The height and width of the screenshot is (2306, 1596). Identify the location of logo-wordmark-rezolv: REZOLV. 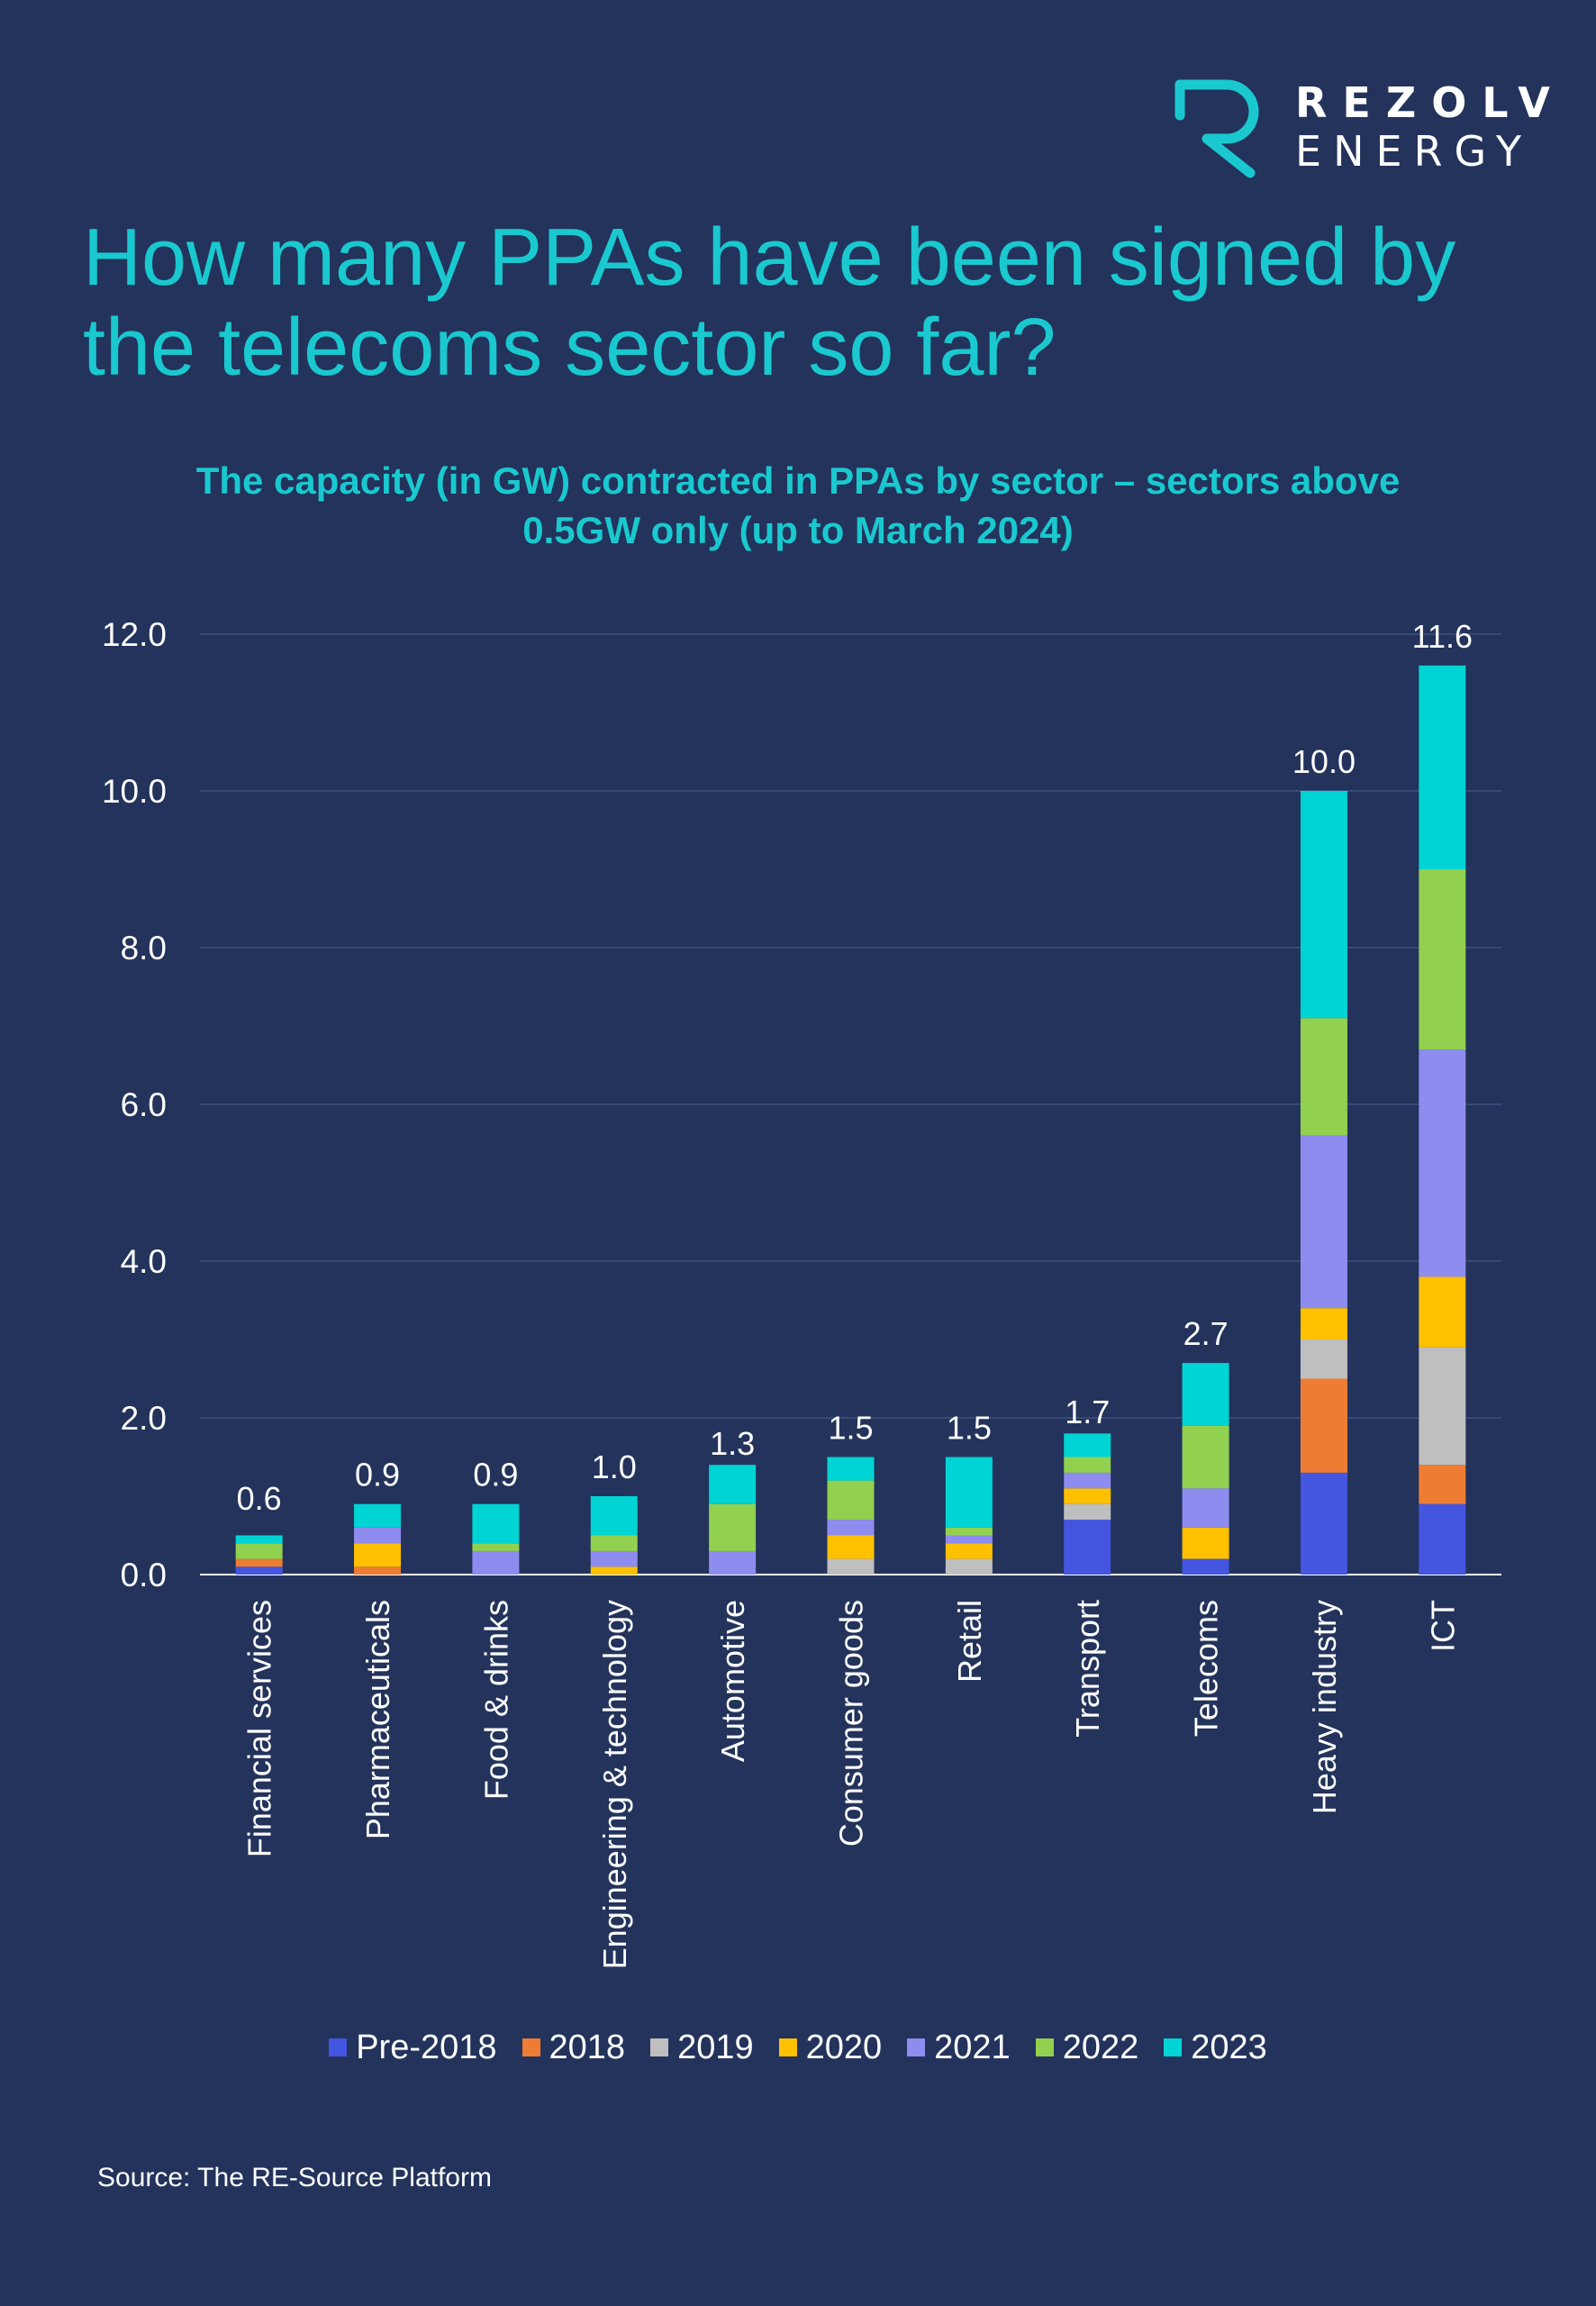
(1430, 102).